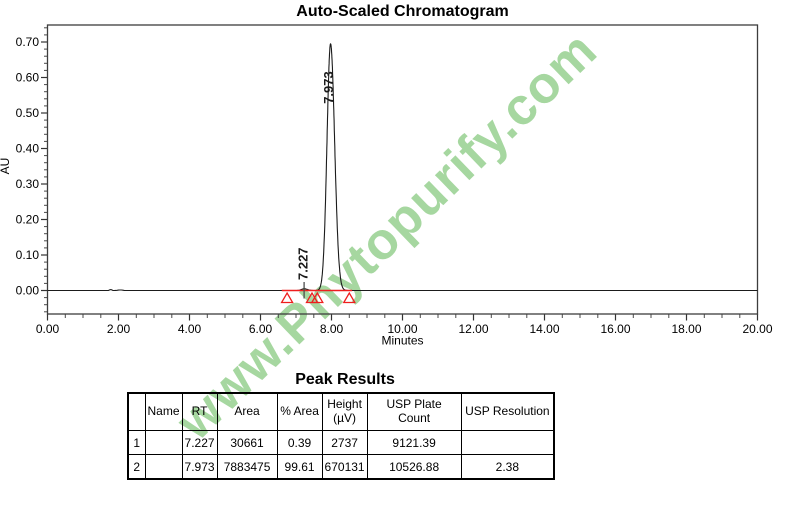 The image size is (805, 522). I want to click on x-tick-label: 14.00, so click(544, 329).